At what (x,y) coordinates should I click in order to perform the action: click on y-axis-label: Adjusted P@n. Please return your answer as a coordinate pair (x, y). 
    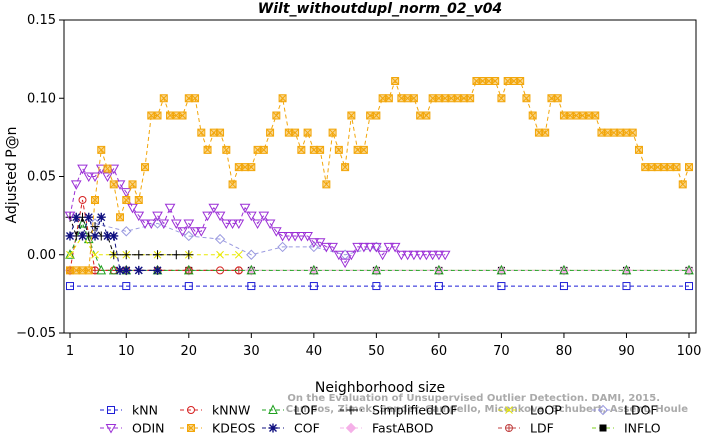
    Looking at the image, I should click on (12, 174).